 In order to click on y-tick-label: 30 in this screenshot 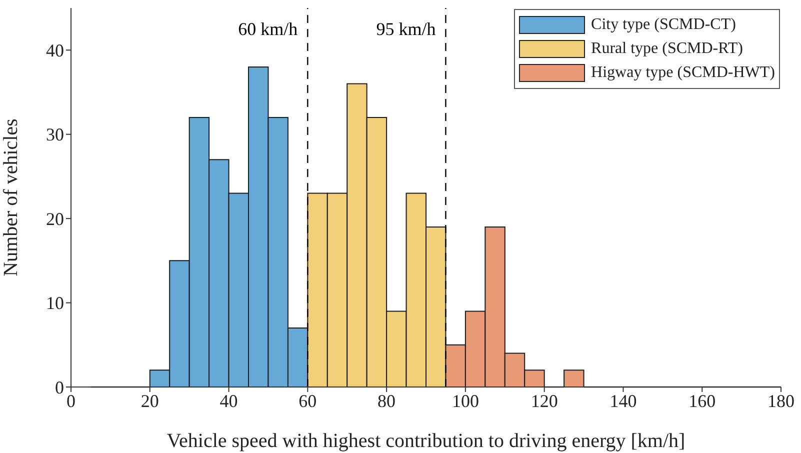, I will do `click(55, 134)`.